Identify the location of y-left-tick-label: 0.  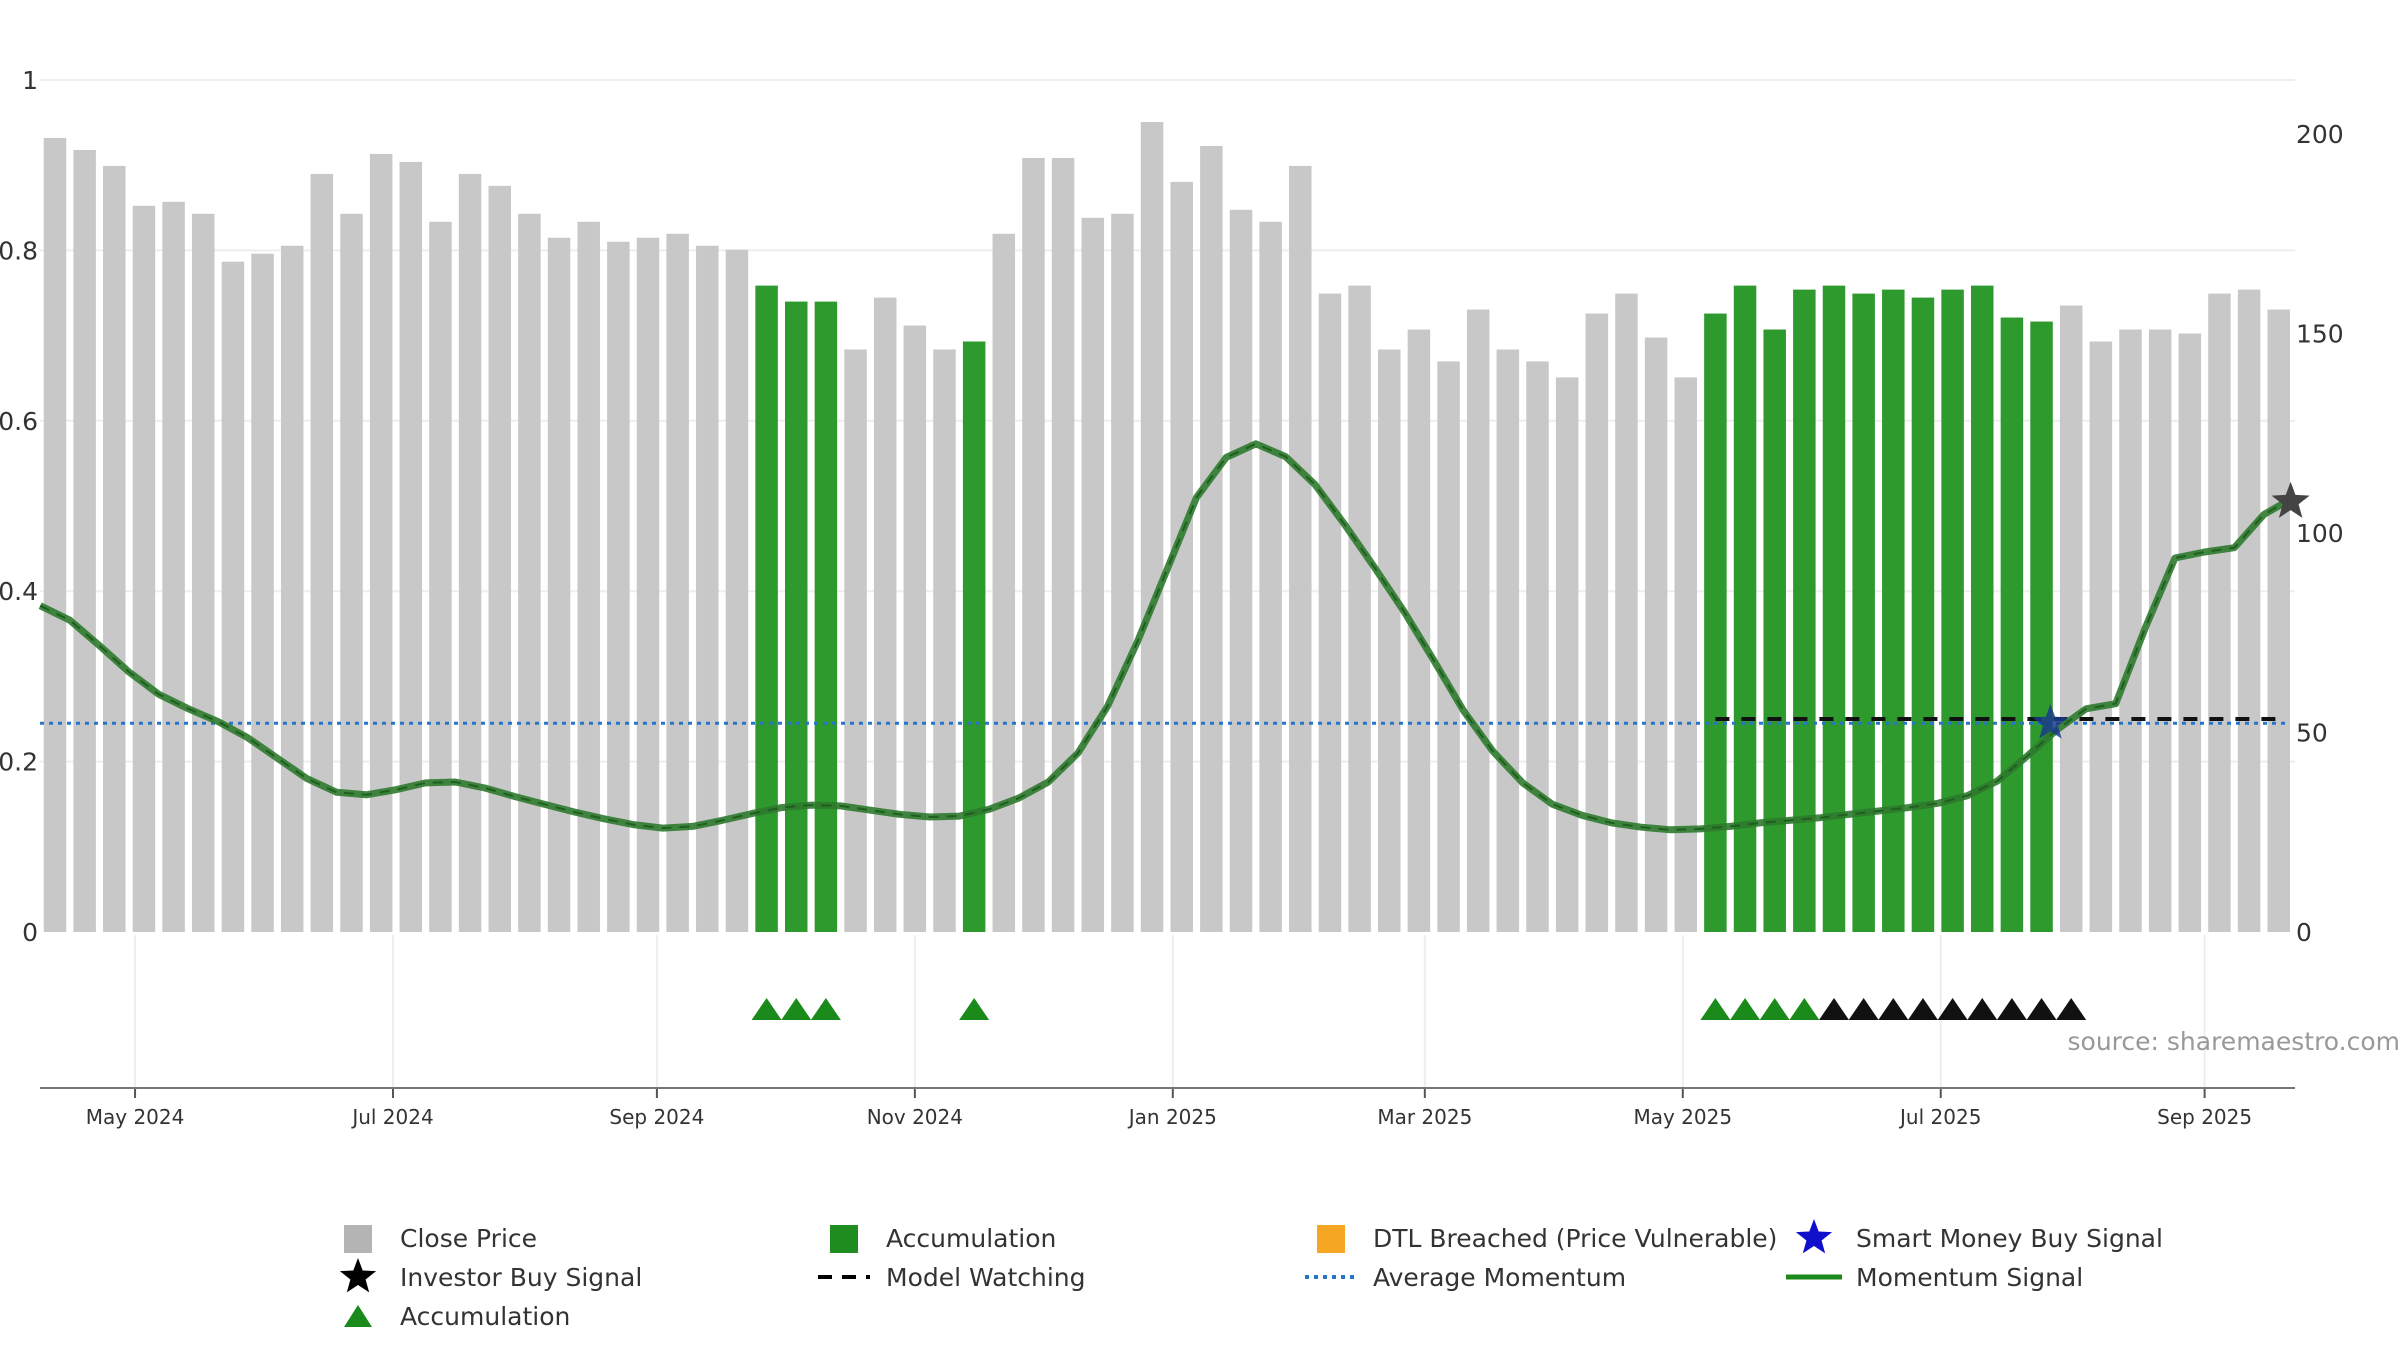
(30, 932).